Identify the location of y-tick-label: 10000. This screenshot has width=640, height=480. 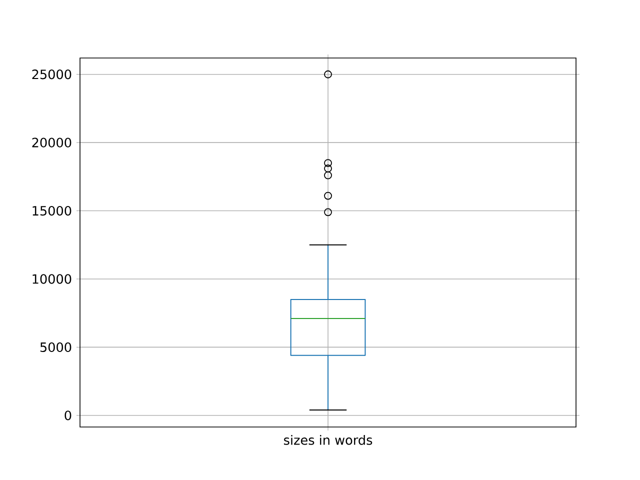
(52, 279).